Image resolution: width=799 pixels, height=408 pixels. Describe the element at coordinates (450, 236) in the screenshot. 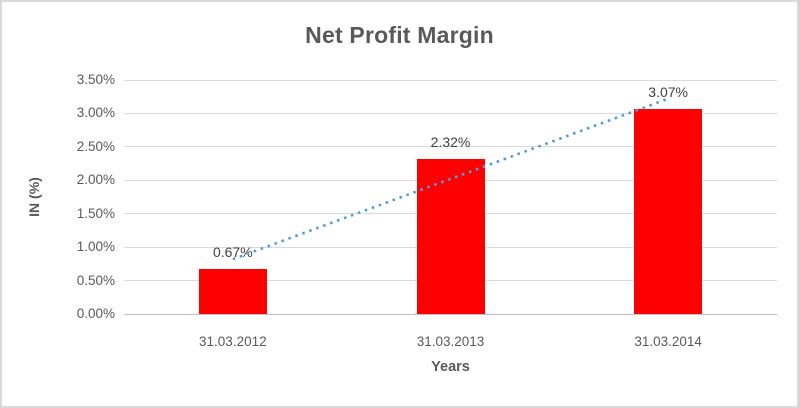

I see `bar-31.03.2013` at that location.